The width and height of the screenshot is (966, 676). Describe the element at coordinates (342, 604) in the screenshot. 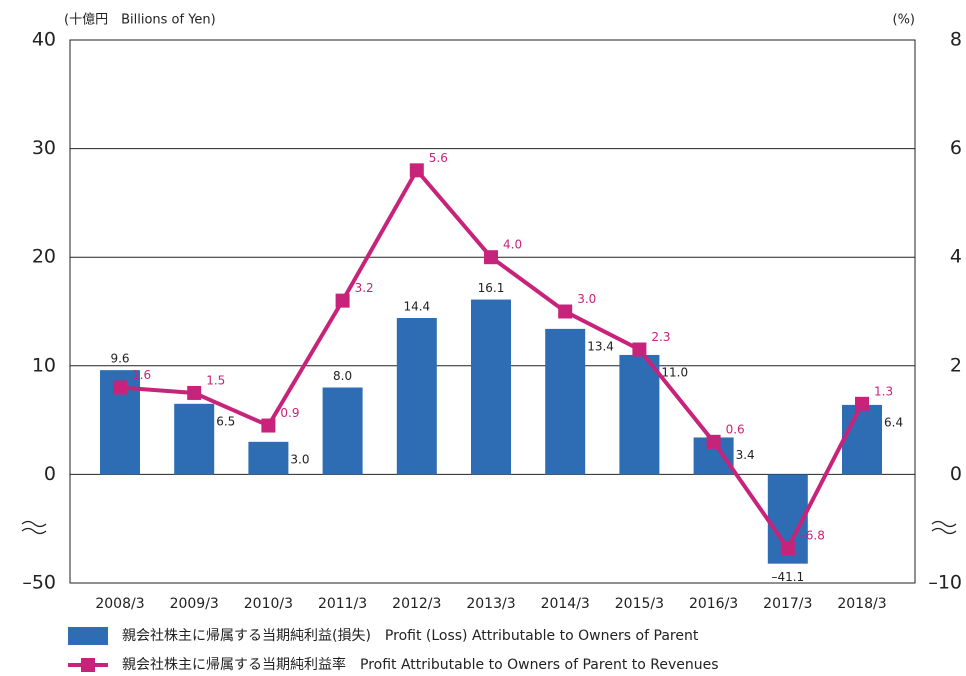

I see `x-tick-label: 2011/3` at that location.